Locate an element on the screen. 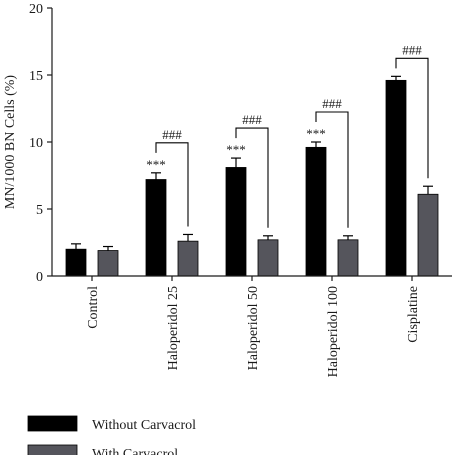 This screenshot has height=455, width=457. y-tick-label: 20 is located at coordinates (36, 9).